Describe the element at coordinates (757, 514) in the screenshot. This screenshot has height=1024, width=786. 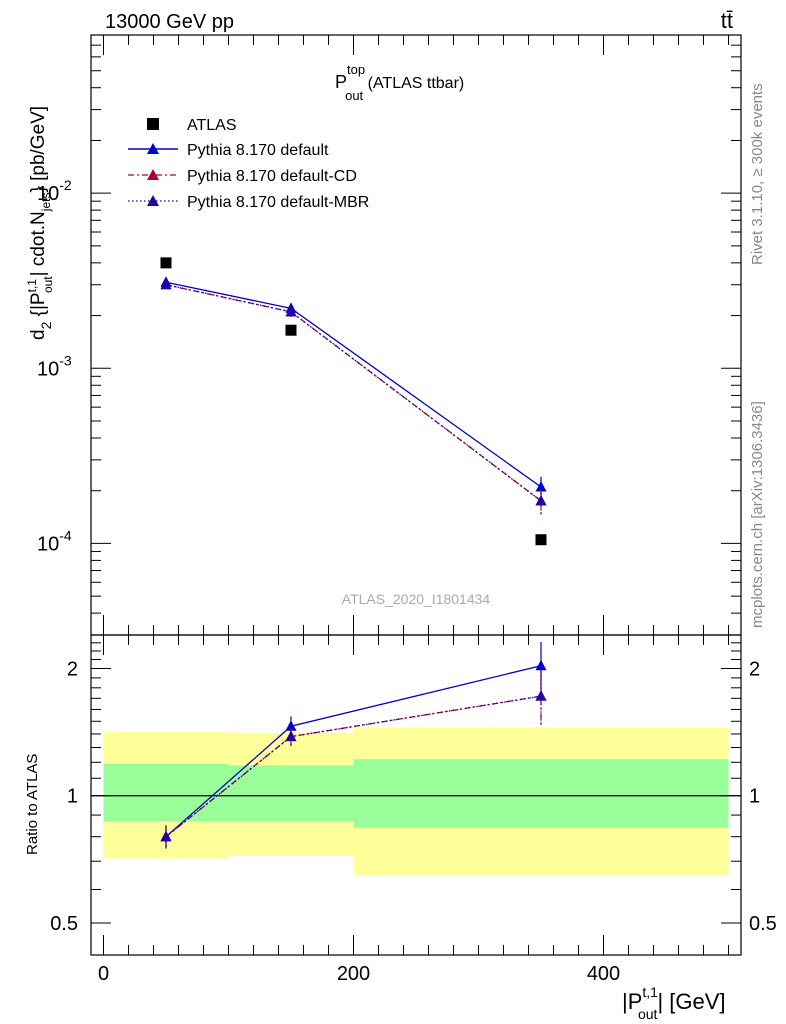
I see `mcplots-label: mcplots.cern.ch [arXiv:1306.3436]` at that location.